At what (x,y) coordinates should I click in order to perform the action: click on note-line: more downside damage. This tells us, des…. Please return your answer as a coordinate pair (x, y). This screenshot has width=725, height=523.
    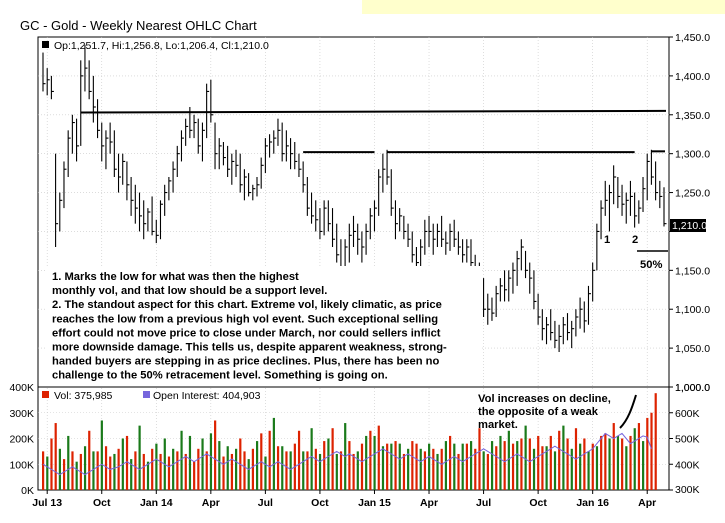
    Looking at the image, I should click on (249, 348).